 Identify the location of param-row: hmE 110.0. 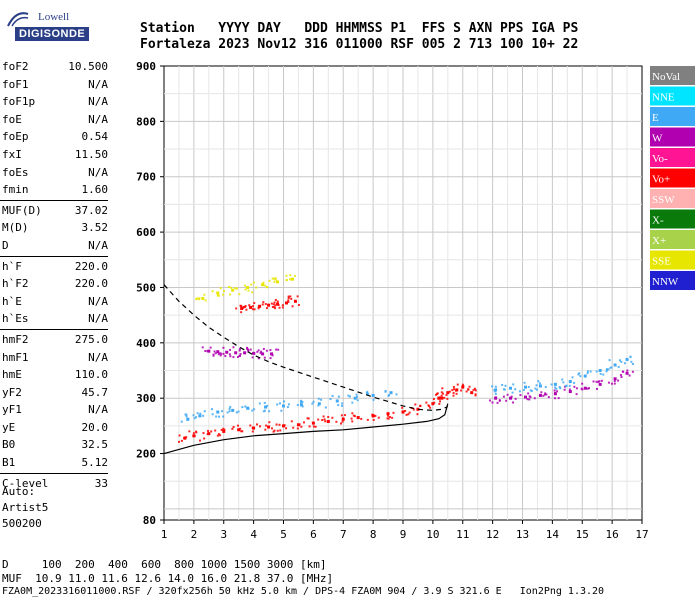
(54, 375).